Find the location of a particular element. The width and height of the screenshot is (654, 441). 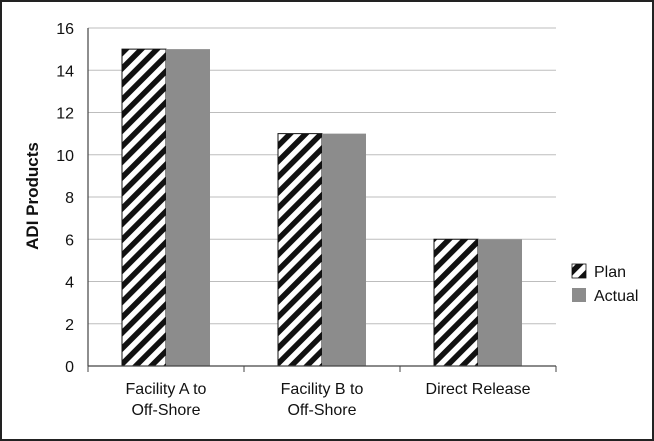

y-tick-label: 6 is located at coordinates (69, 240).